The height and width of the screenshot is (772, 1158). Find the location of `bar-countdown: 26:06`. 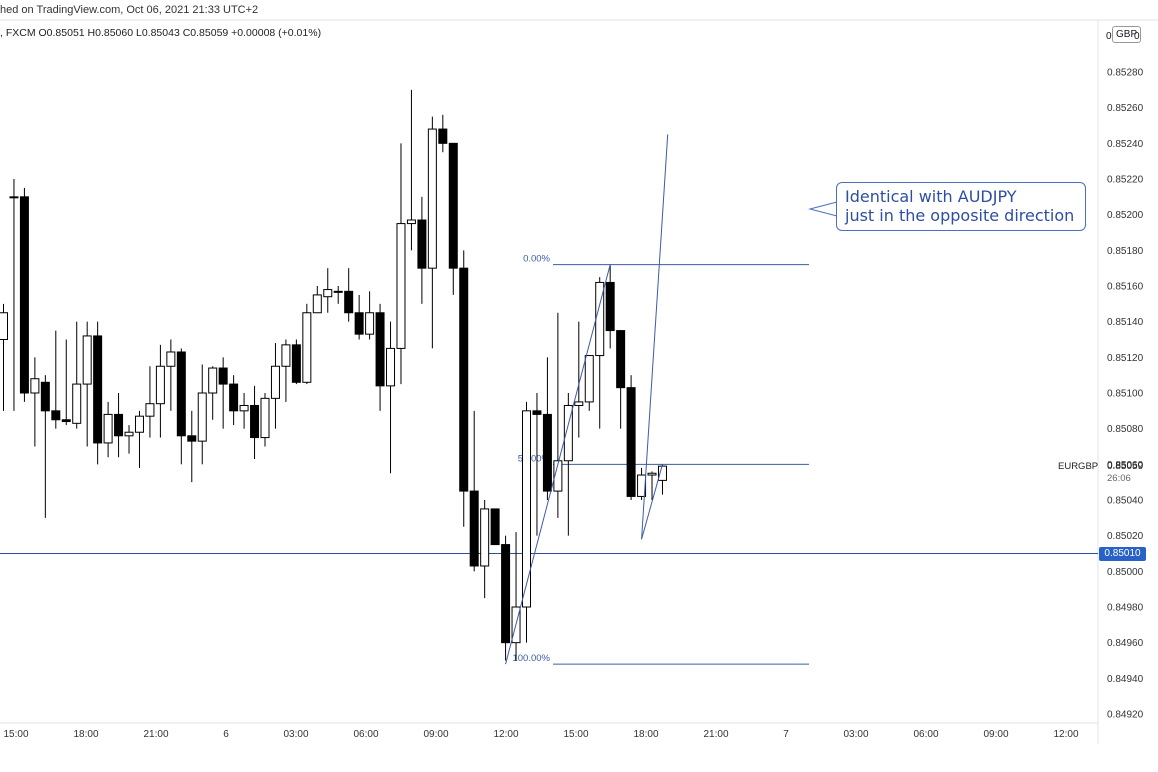

bar-countdown: 26:06 is located at coordinates (1119, 478).